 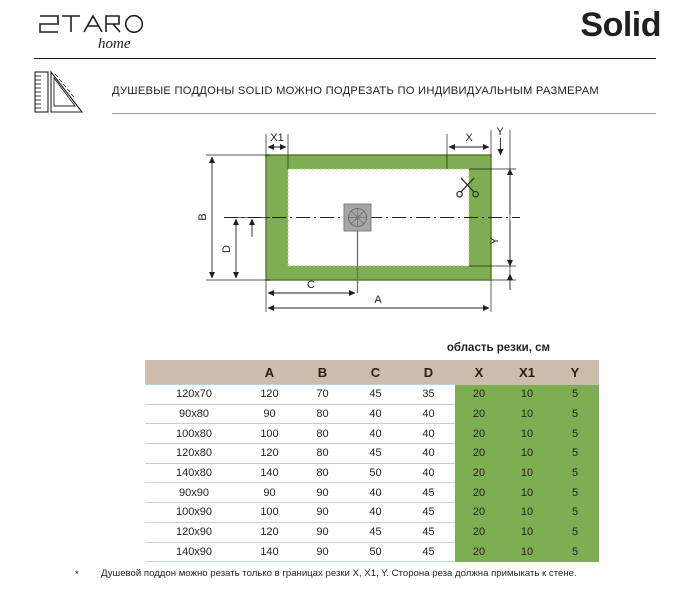 What do you see at coordinates (194, 413) in the screenshot?
I see `cell-size: 90x80` at bounding box center [194, 413].